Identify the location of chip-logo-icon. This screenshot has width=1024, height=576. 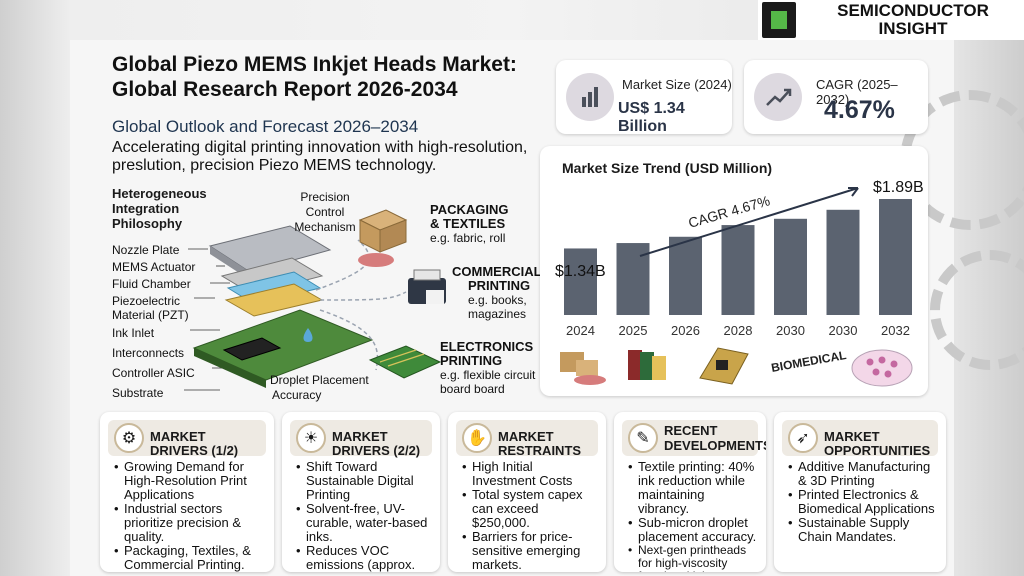
(779, 20).